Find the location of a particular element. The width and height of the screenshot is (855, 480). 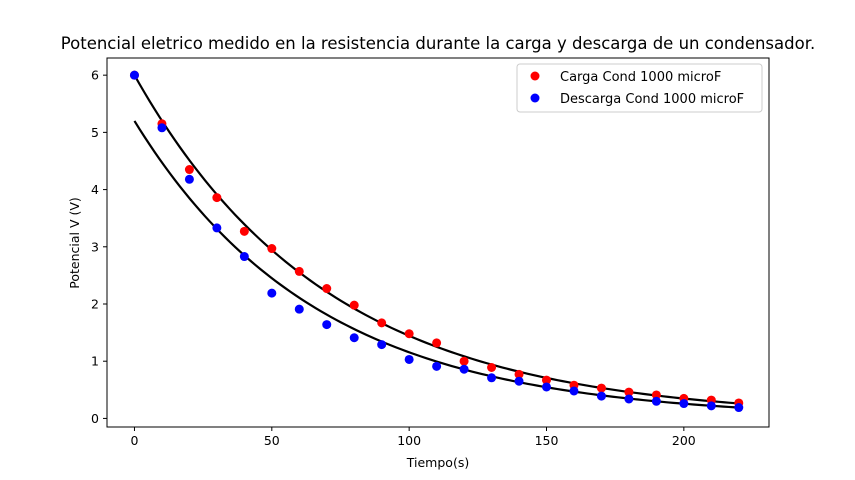

y-axis-ticks: 0 1 2 3 4 5 6 is located at coordinates (99, 247).